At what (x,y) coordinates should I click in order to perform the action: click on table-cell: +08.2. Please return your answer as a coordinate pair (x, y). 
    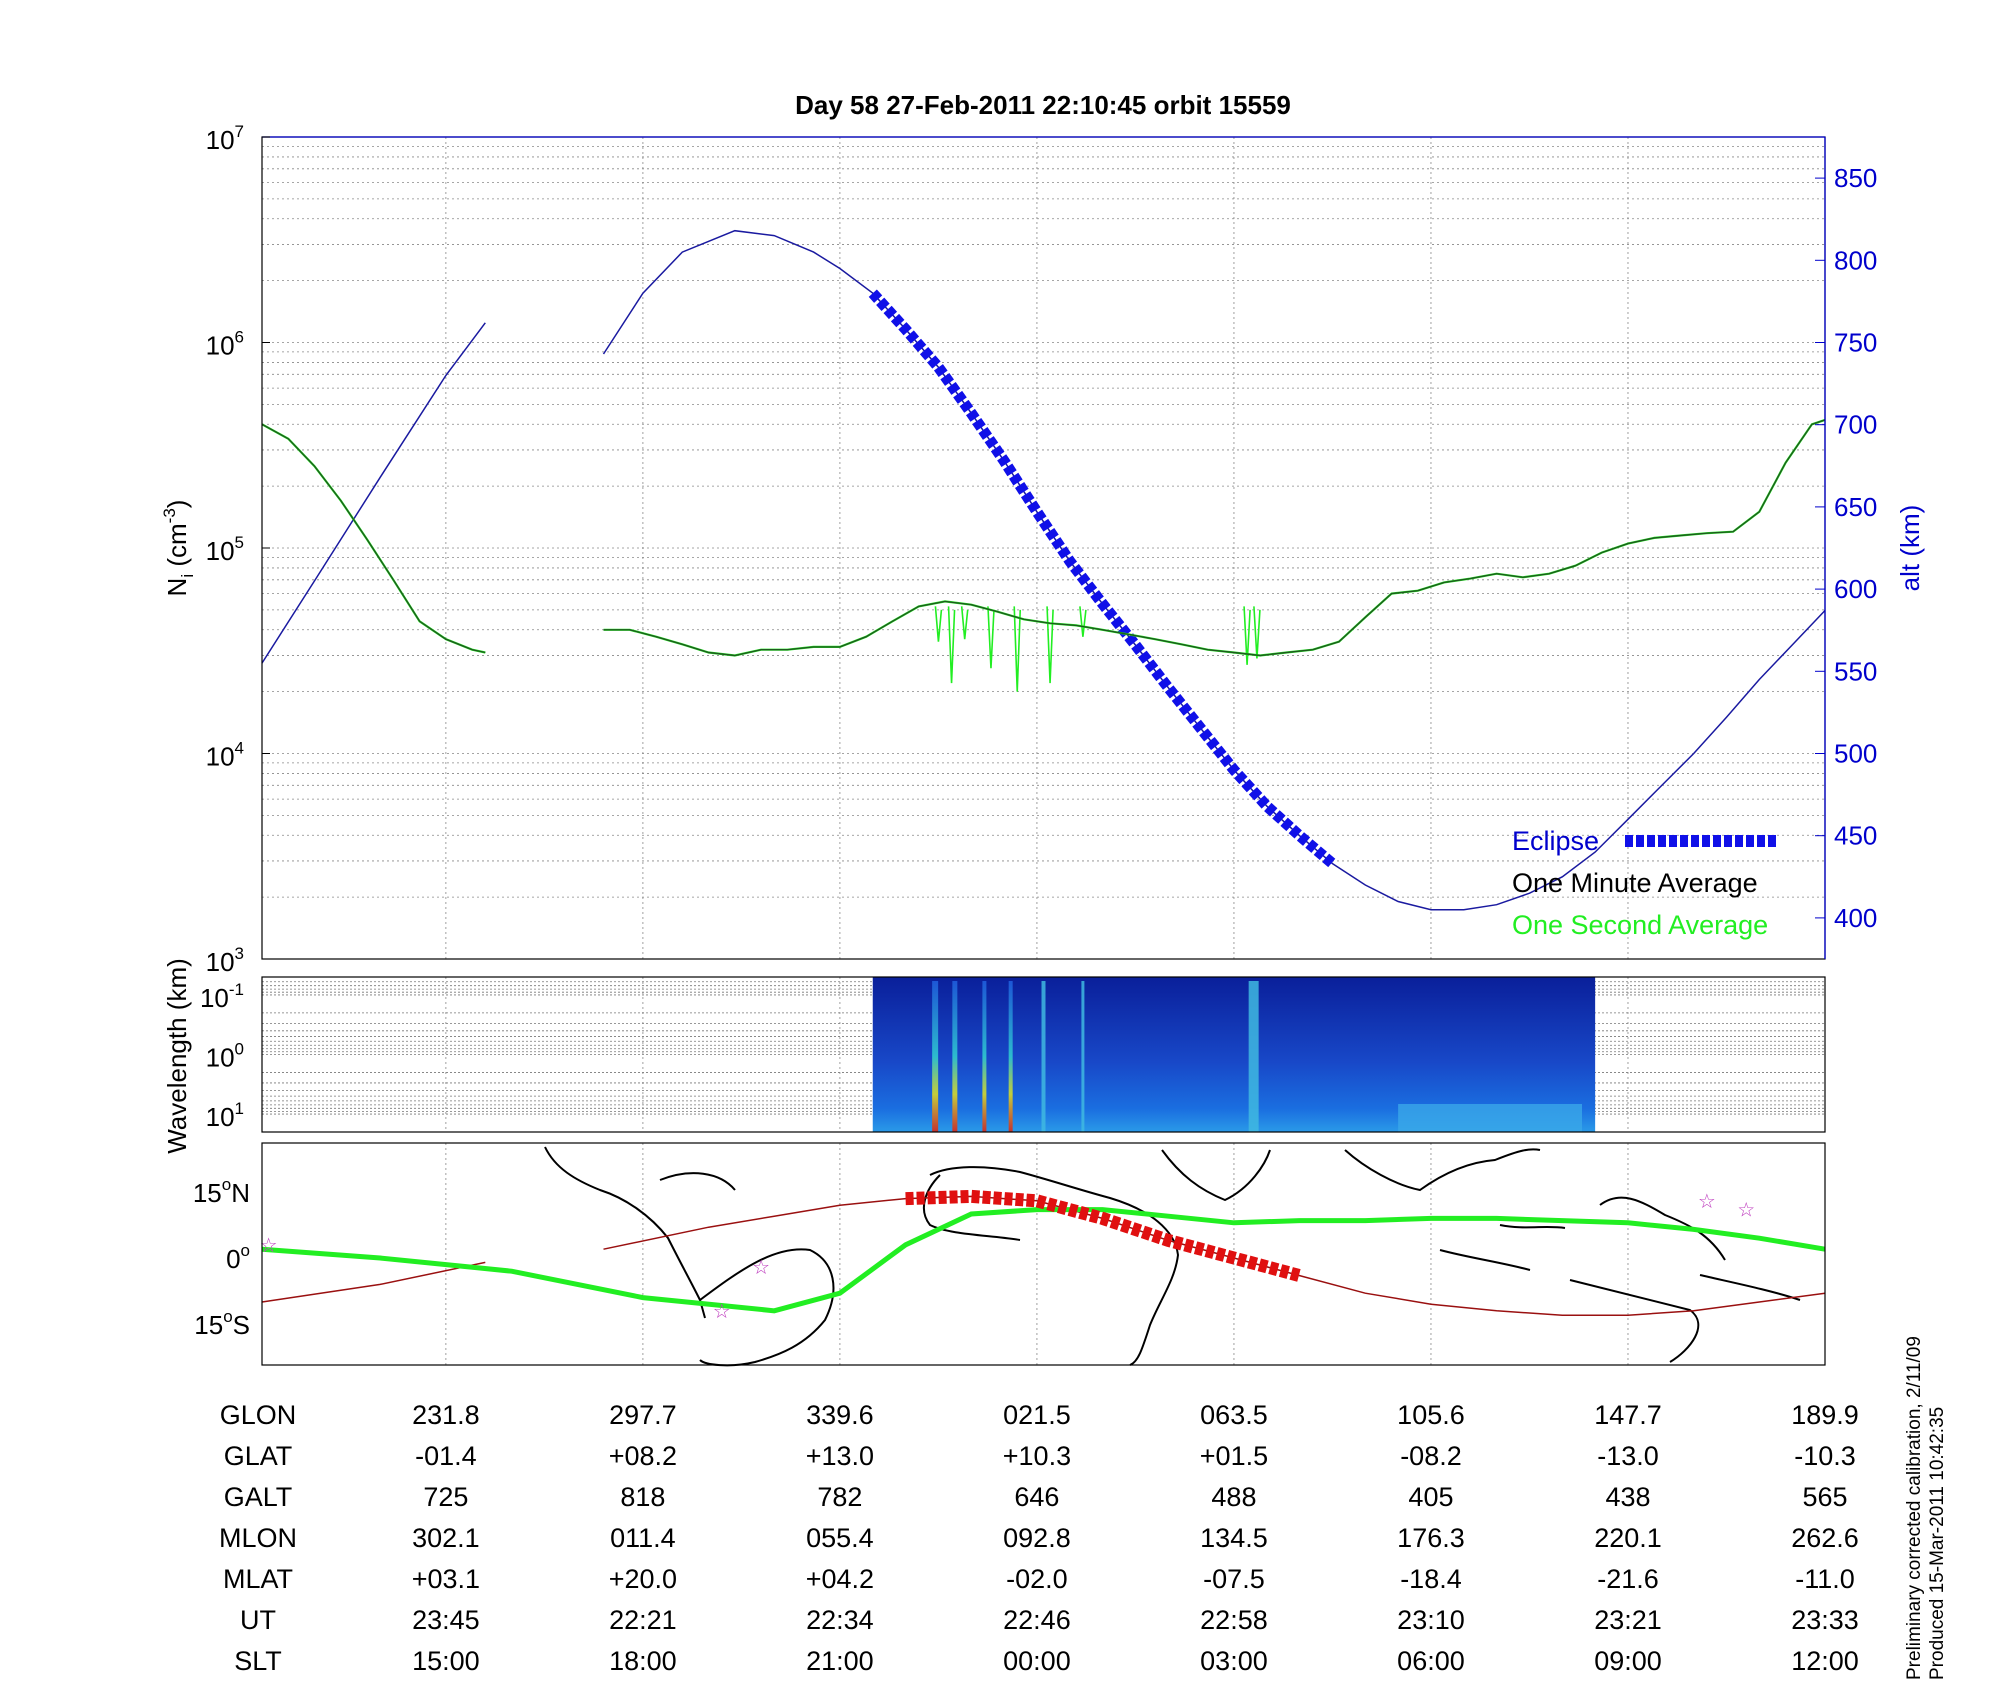
    Looking at the image, I should click on (643, 1456).